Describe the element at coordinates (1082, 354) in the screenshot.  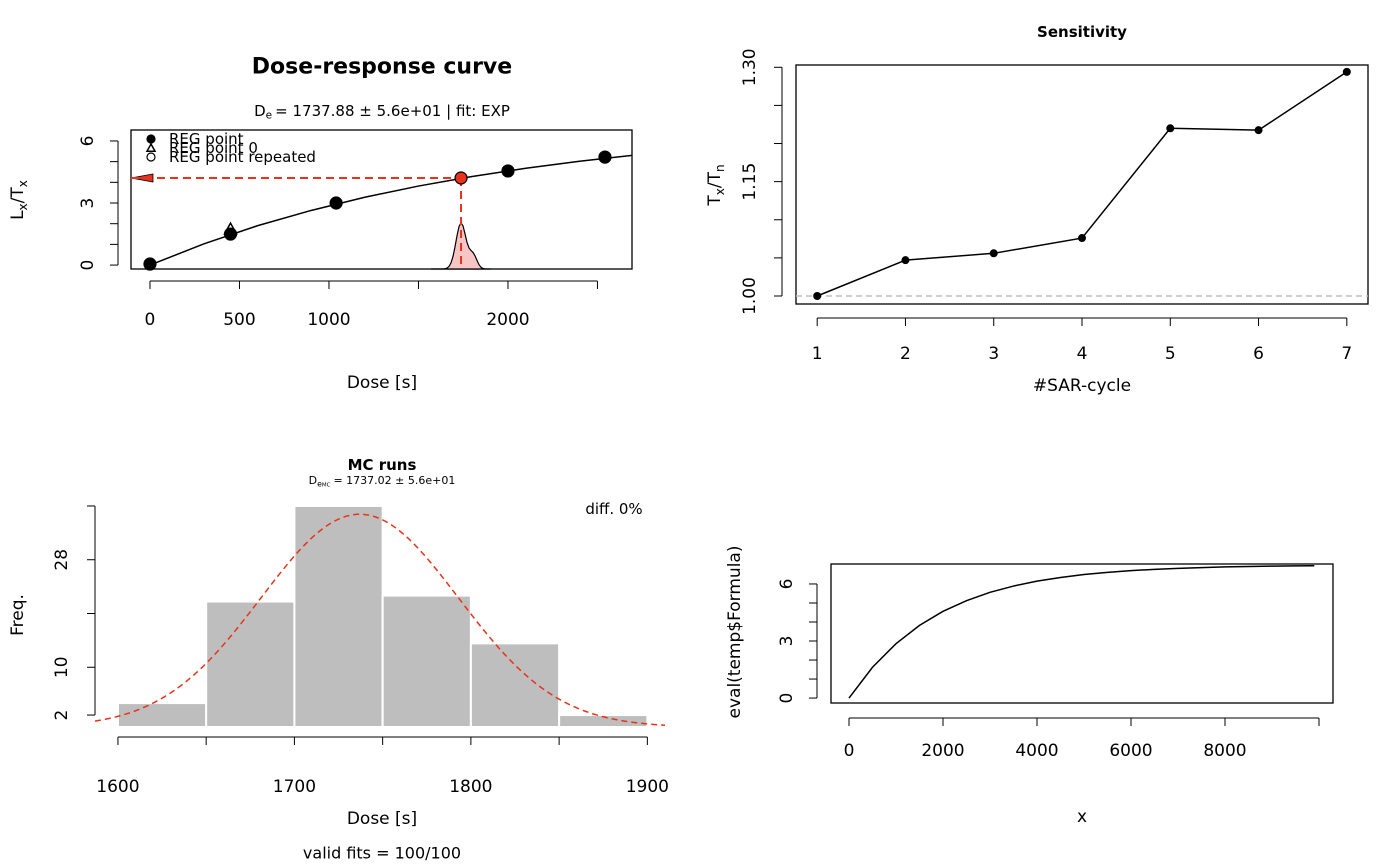
I see `x-tick-label: 4` at that location.